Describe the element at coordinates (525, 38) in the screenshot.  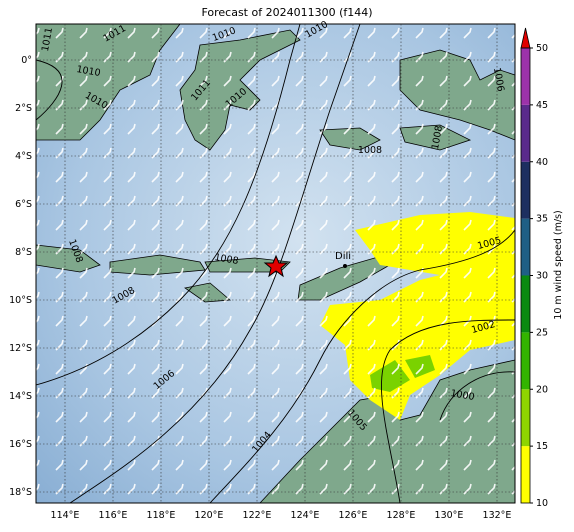
I see `colorbar-extension` at that location.